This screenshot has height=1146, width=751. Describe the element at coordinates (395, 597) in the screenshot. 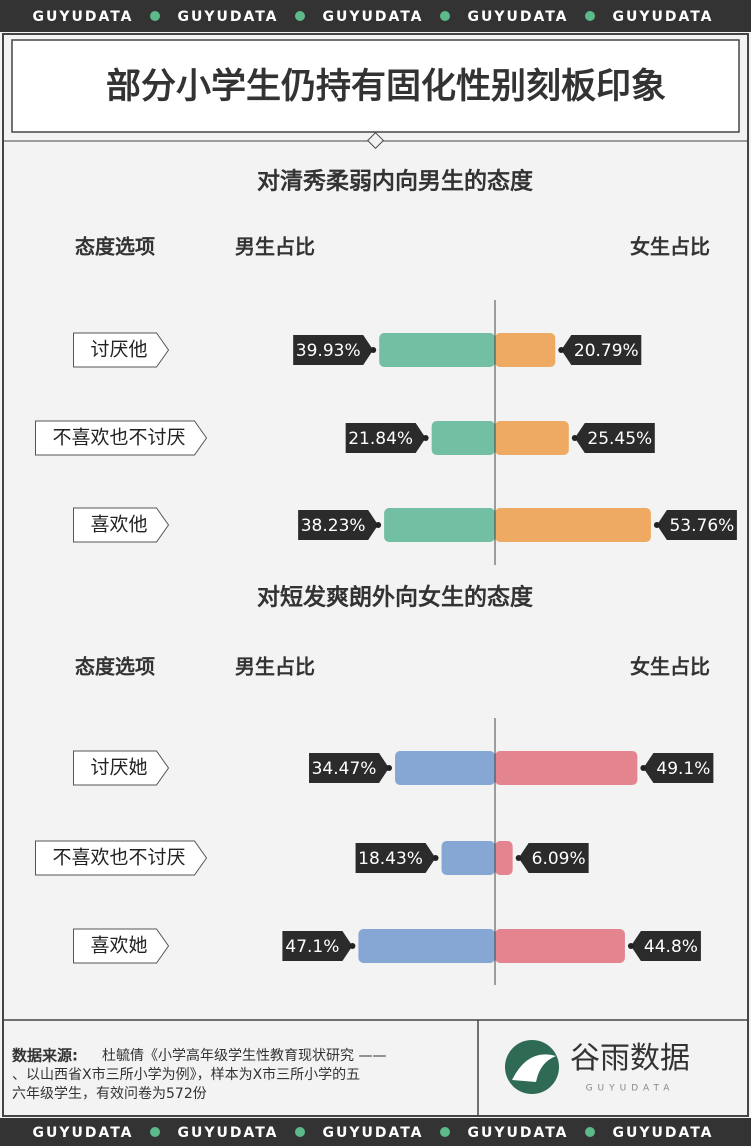

I see `chart-title: 对短发爽朗外向女生的态度` at that location.